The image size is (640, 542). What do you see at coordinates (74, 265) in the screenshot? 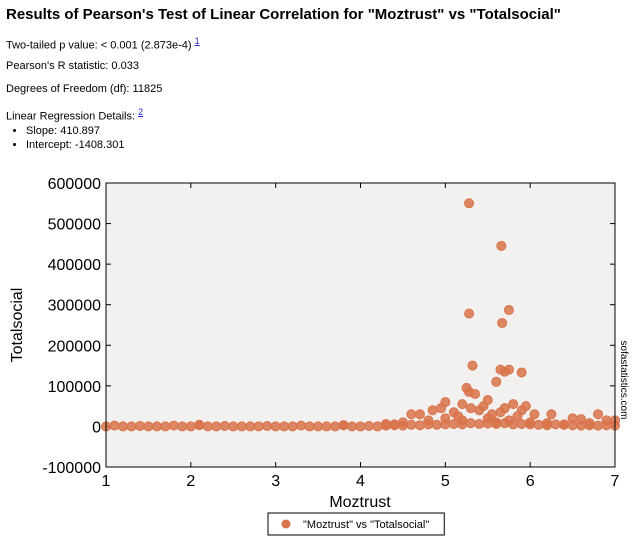
I see `y-tick-label: 400000` at bounding box center [74, 265].